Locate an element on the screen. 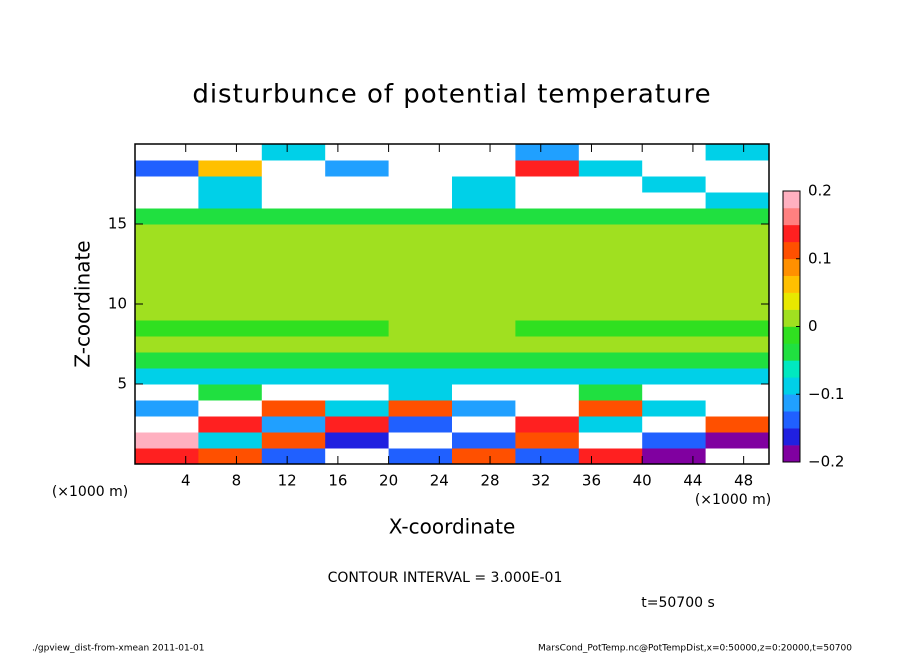 This screenshot has width=904, height=654. chart-title: disturbunce of potential temperature is located at coordinates (451, 95).